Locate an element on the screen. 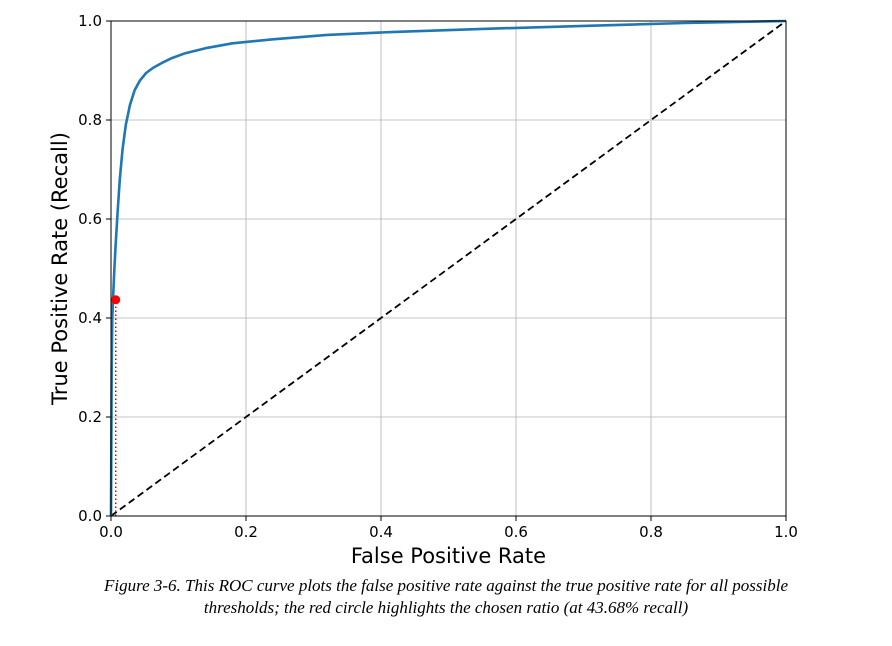  chosen-threshold-point is located at coordinates (116, 300).